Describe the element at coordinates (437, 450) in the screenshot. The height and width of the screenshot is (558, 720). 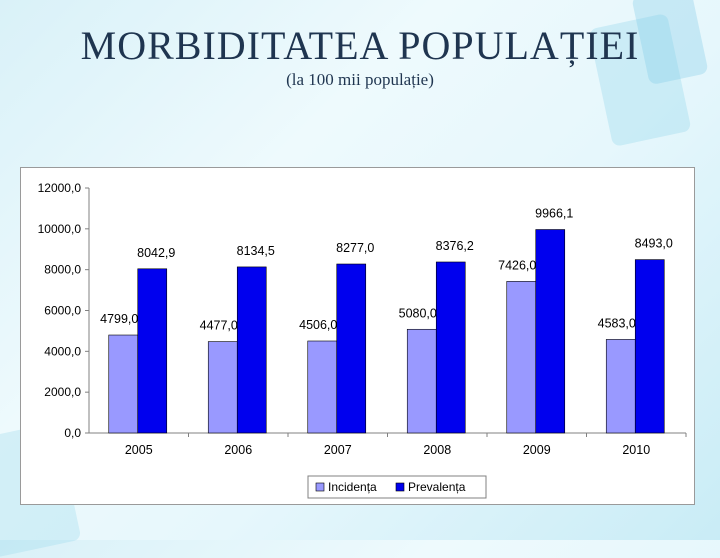
I see `x-tick-label: 2008` at that location.